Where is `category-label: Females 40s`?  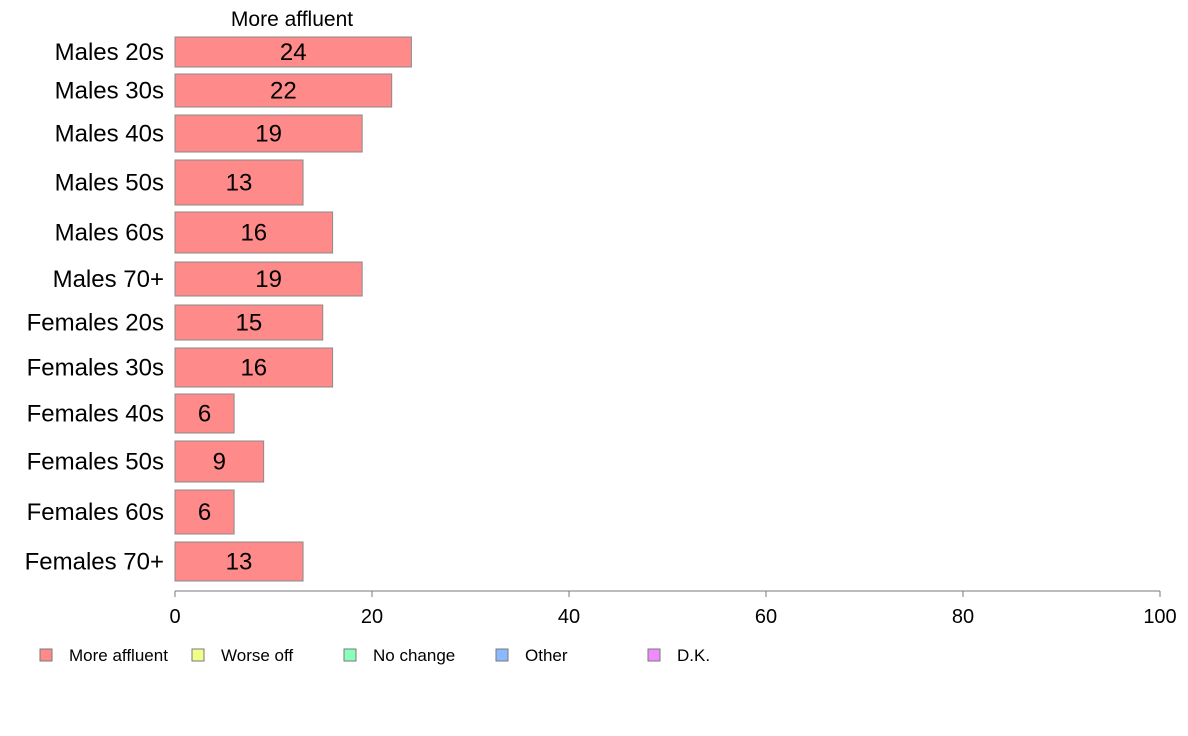 category-label: Females 40s is located at coordinates (95, 414).